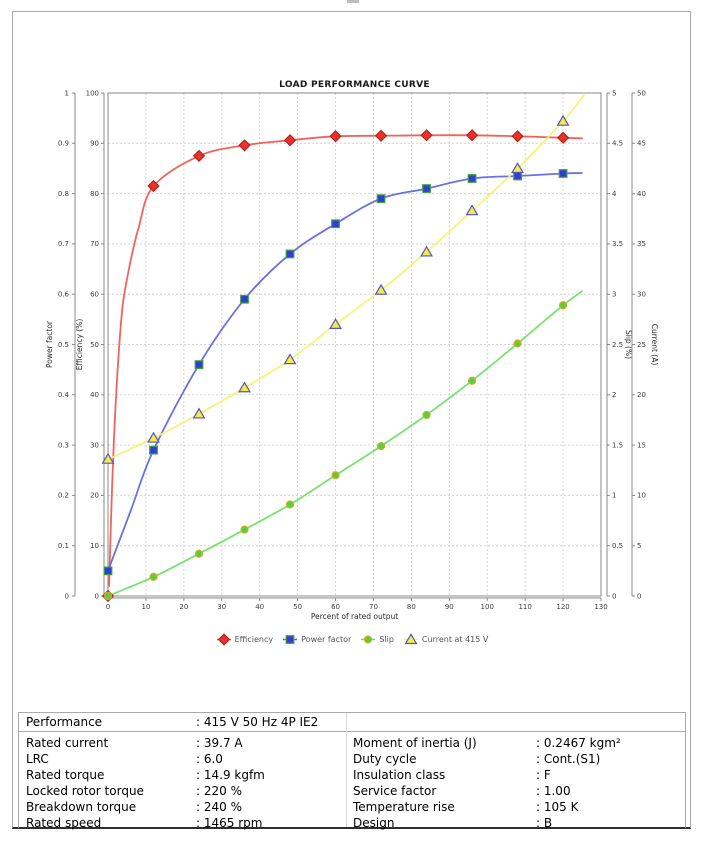 The height and width of the screenshot is (845, 704). I want to click on legend-label: Power factor, so click(326, 639).